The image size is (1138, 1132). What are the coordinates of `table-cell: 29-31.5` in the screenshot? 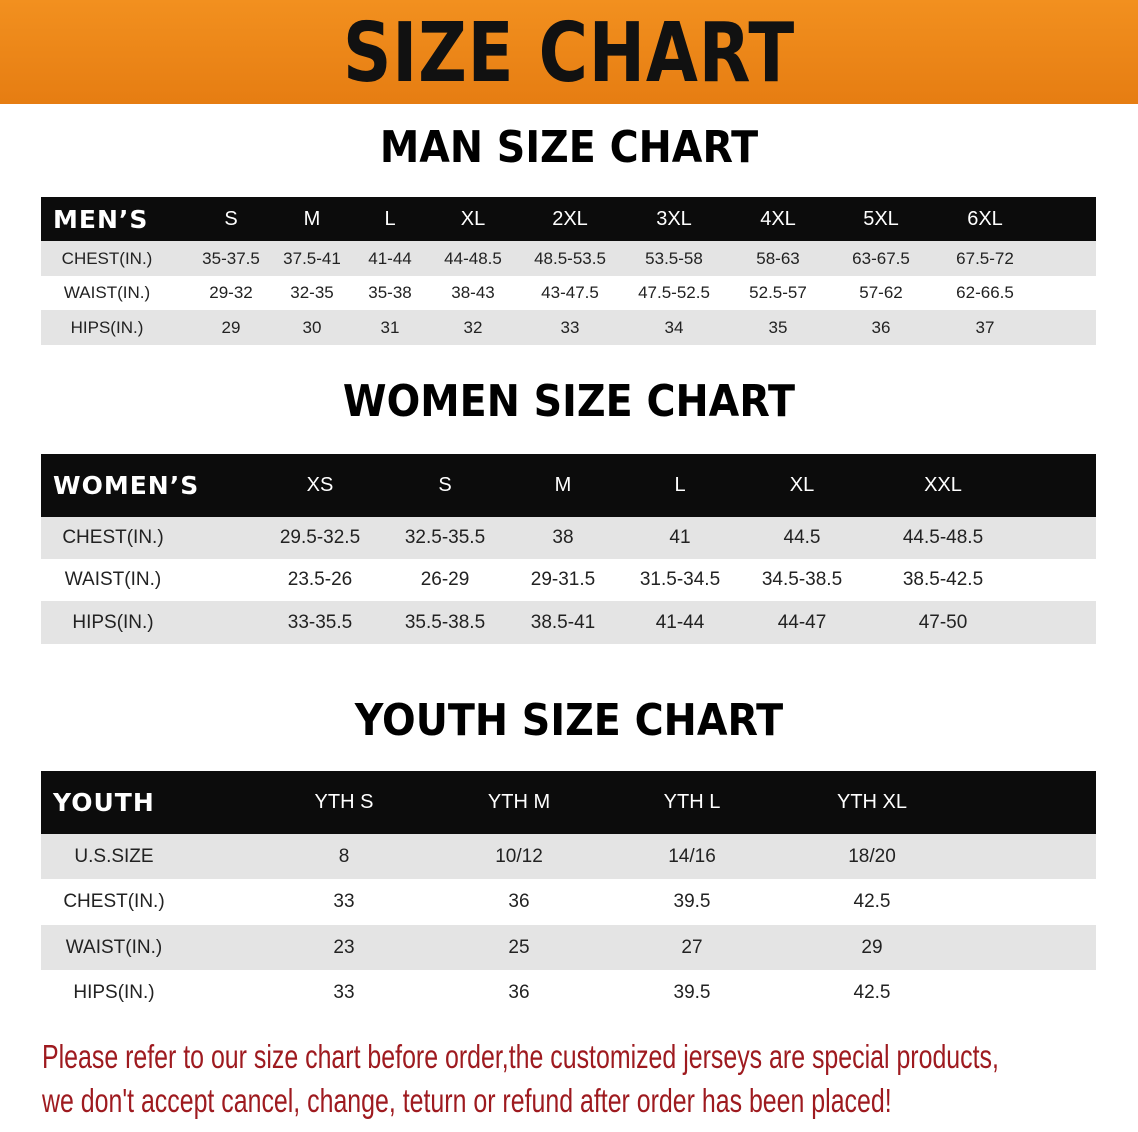 It's located at (563, 579).